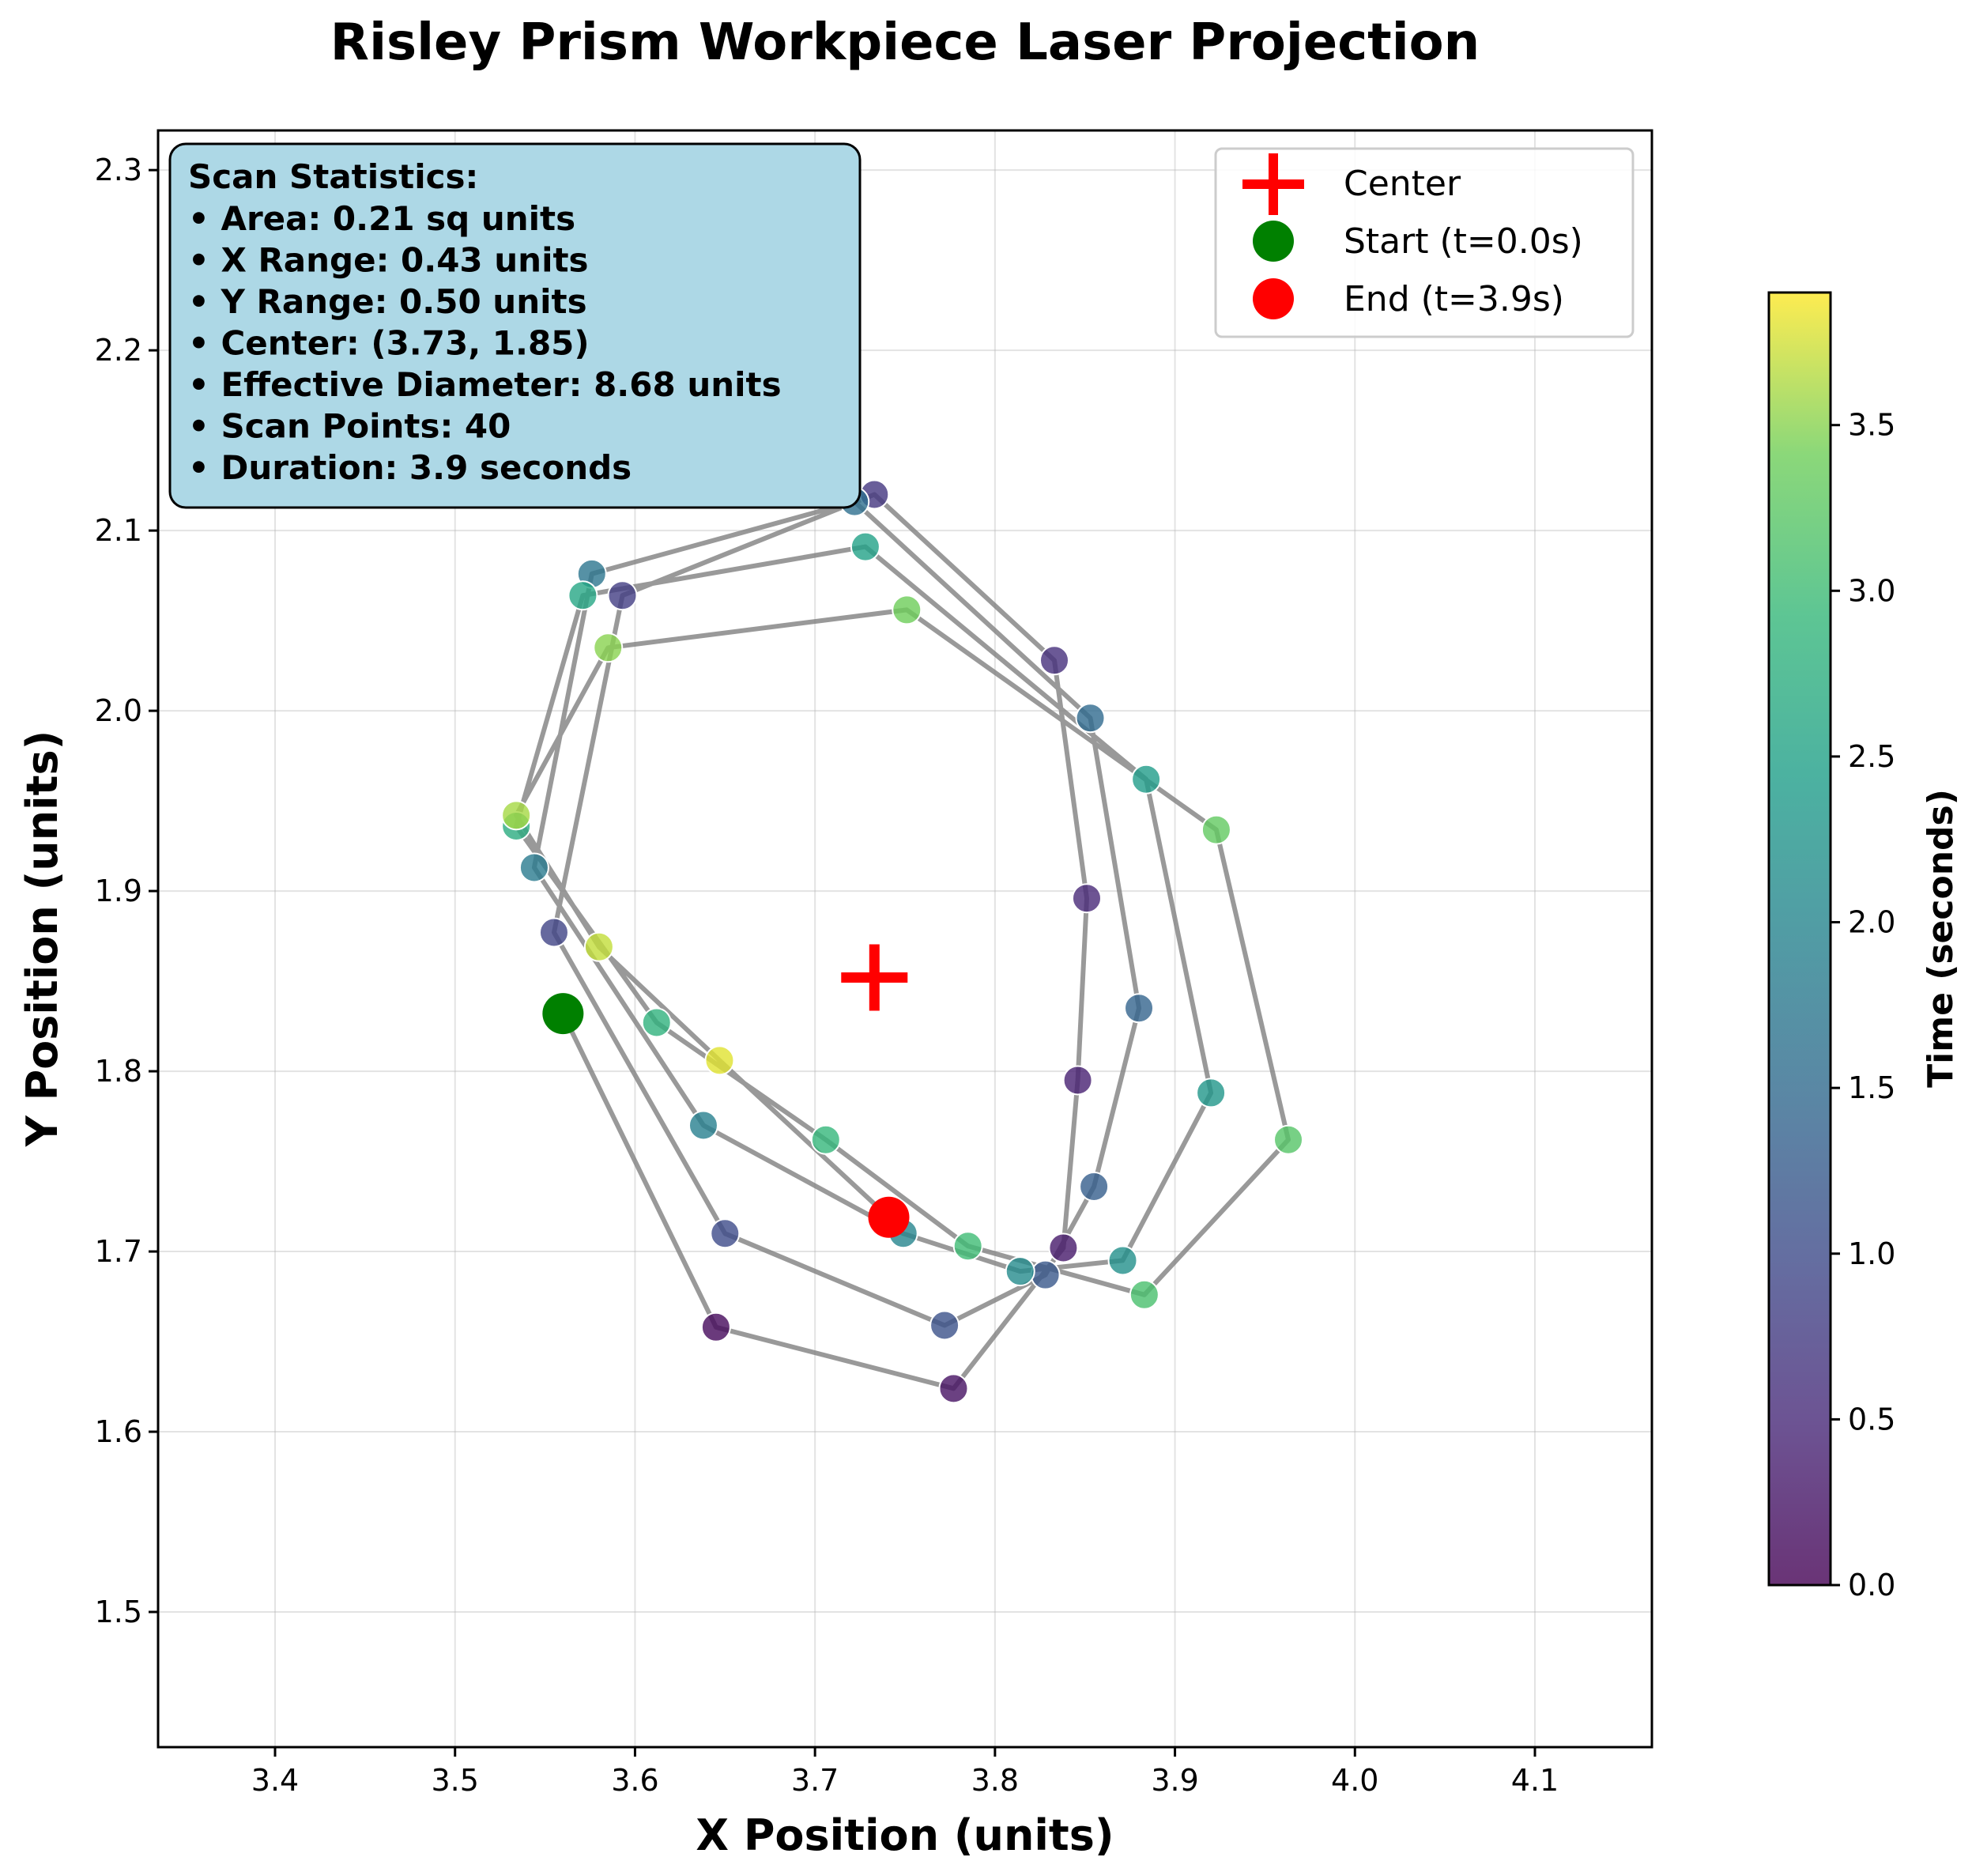 The width and height of the screenshot is (1972, 1876). I want to click on x-tick-label: 3.4, so click(275, 1781).